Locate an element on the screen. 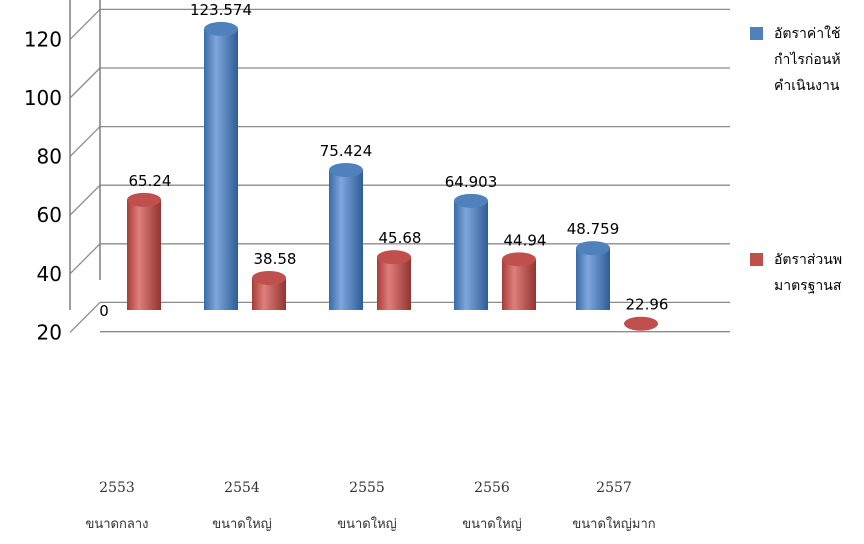 This screenshot has width=864, height=544. y-tick-label: 40 is located at coordinates (49, 274).